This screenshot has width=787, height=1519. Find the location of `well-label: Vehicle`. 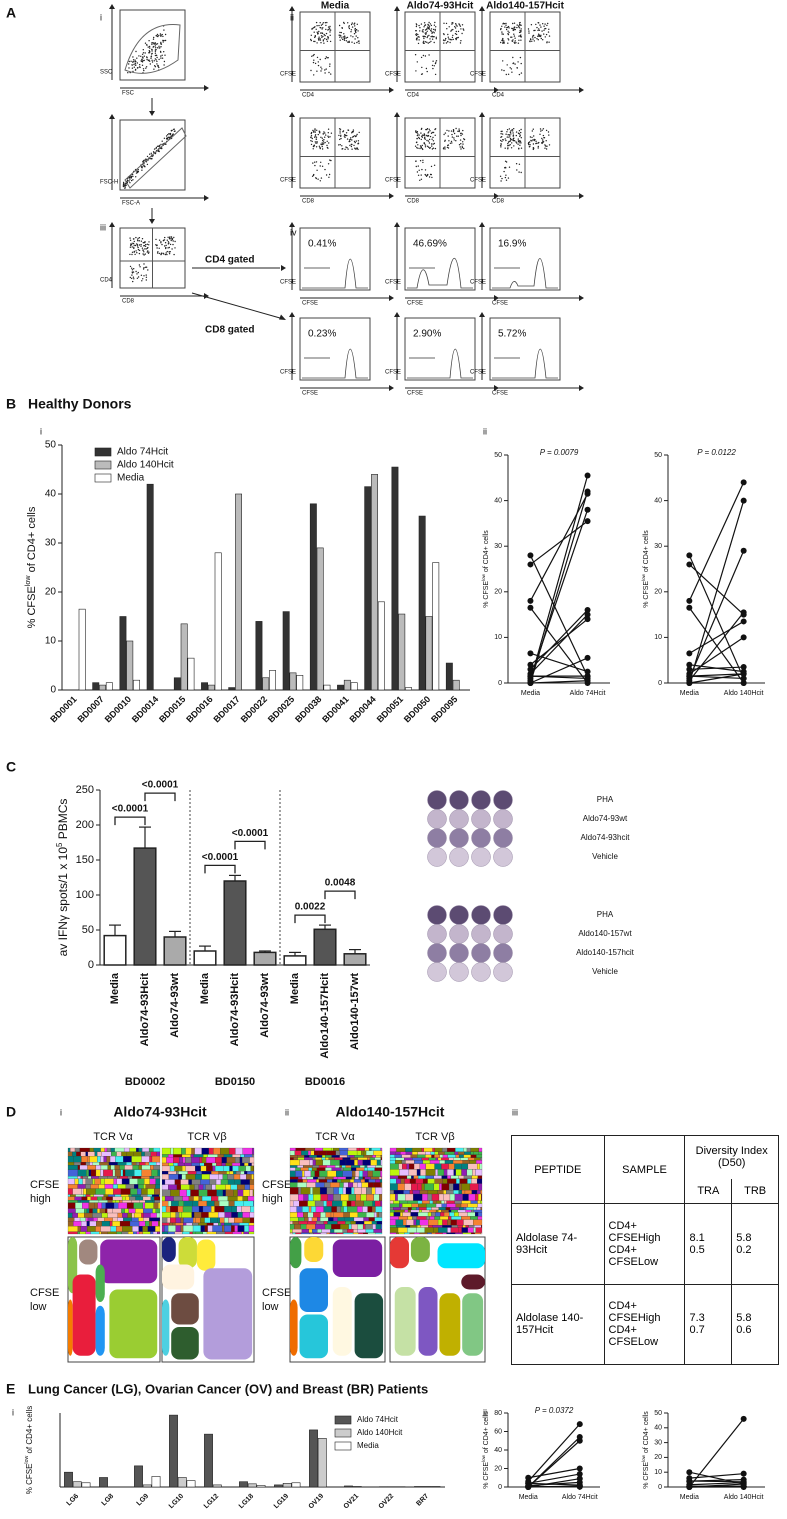

well-label: Vehicle is located at coordinates (605, 971).